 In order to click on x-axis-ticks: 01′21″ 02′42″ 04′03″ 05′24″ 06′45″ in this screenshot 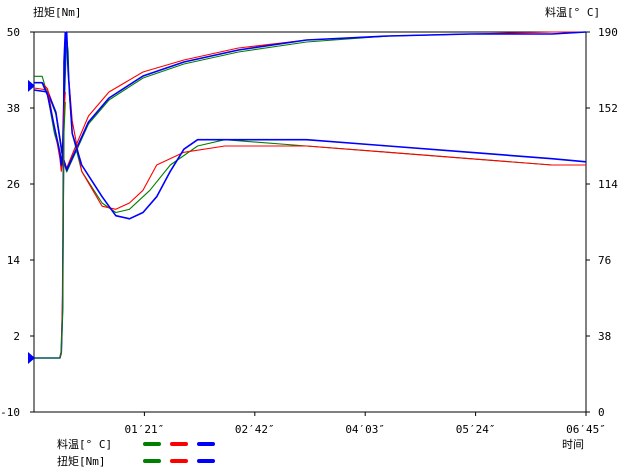, I will do `click(365, 424)`.